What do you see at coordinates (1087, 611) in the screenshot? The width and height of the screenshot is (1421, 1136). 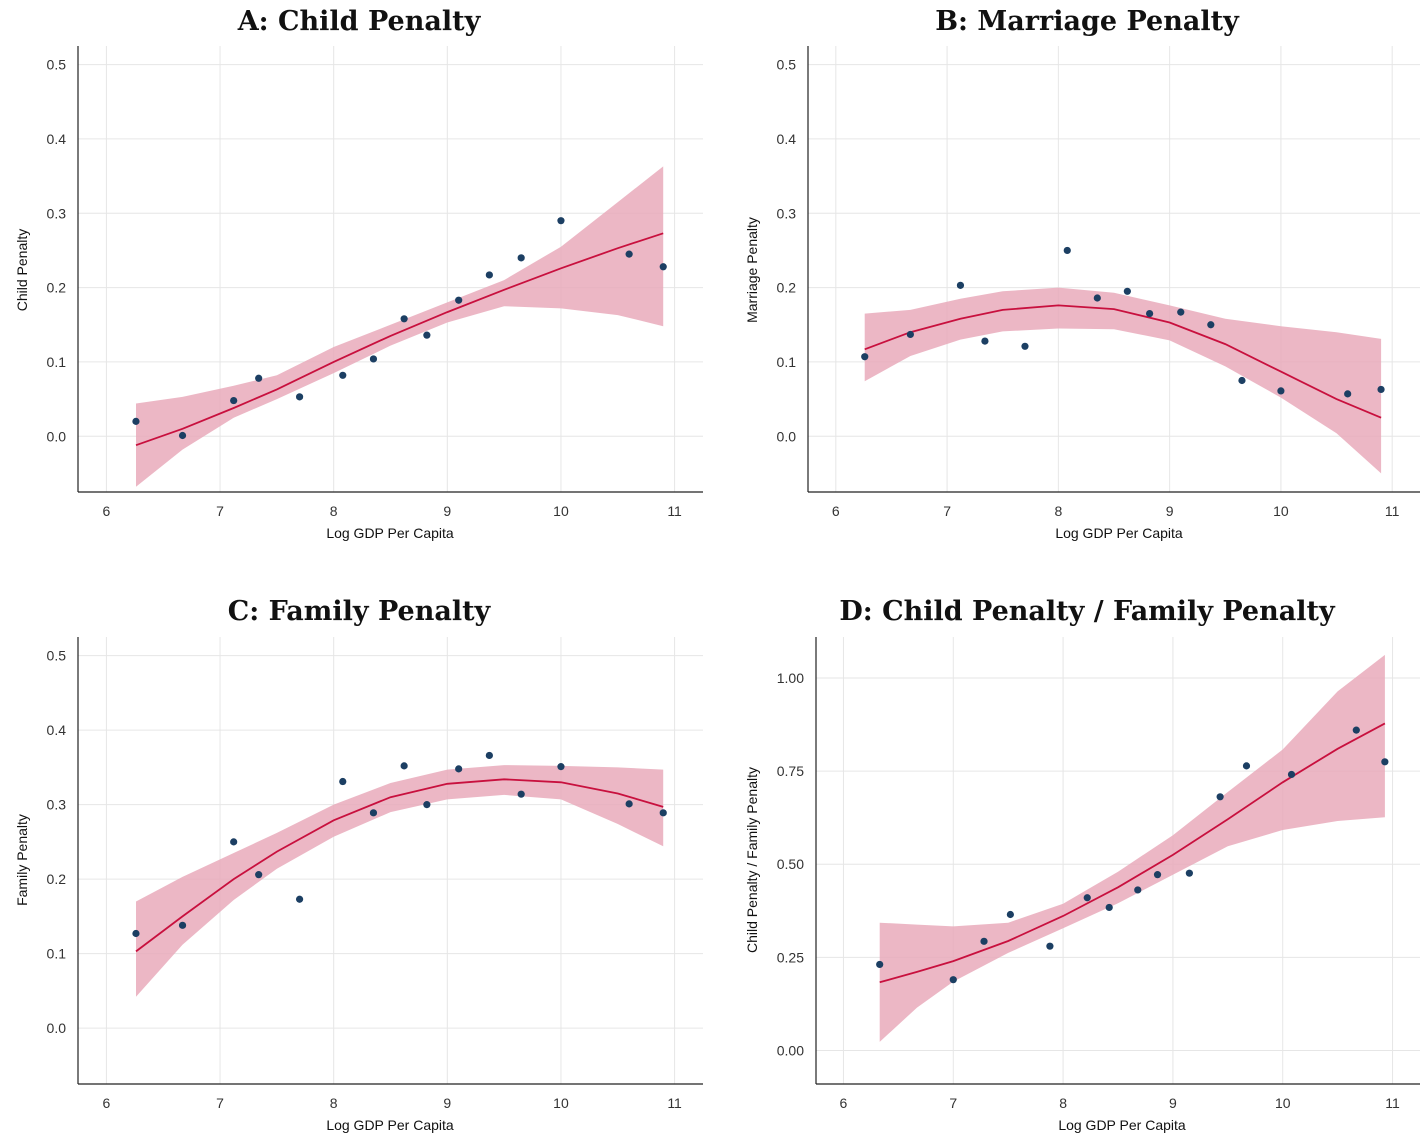 I see `panel-title: D: Child Penalty / Family Penalty` at bounding box center [1087, 611].